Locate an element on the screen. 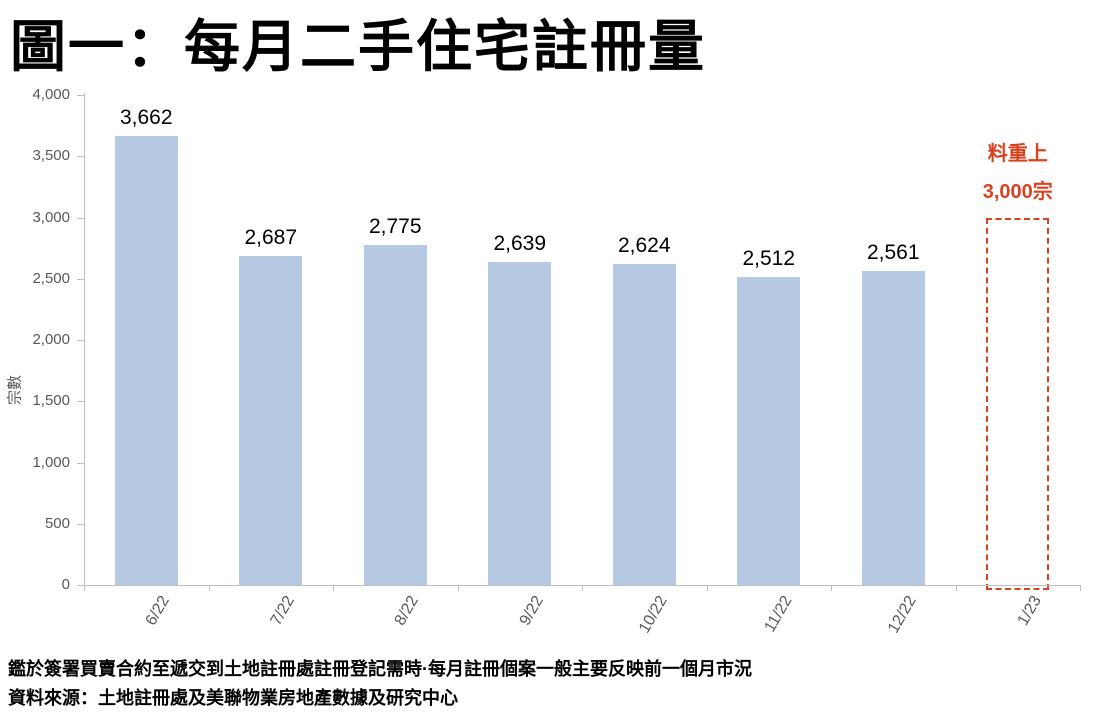  x-axis-line is located at coordinates (582, 585).